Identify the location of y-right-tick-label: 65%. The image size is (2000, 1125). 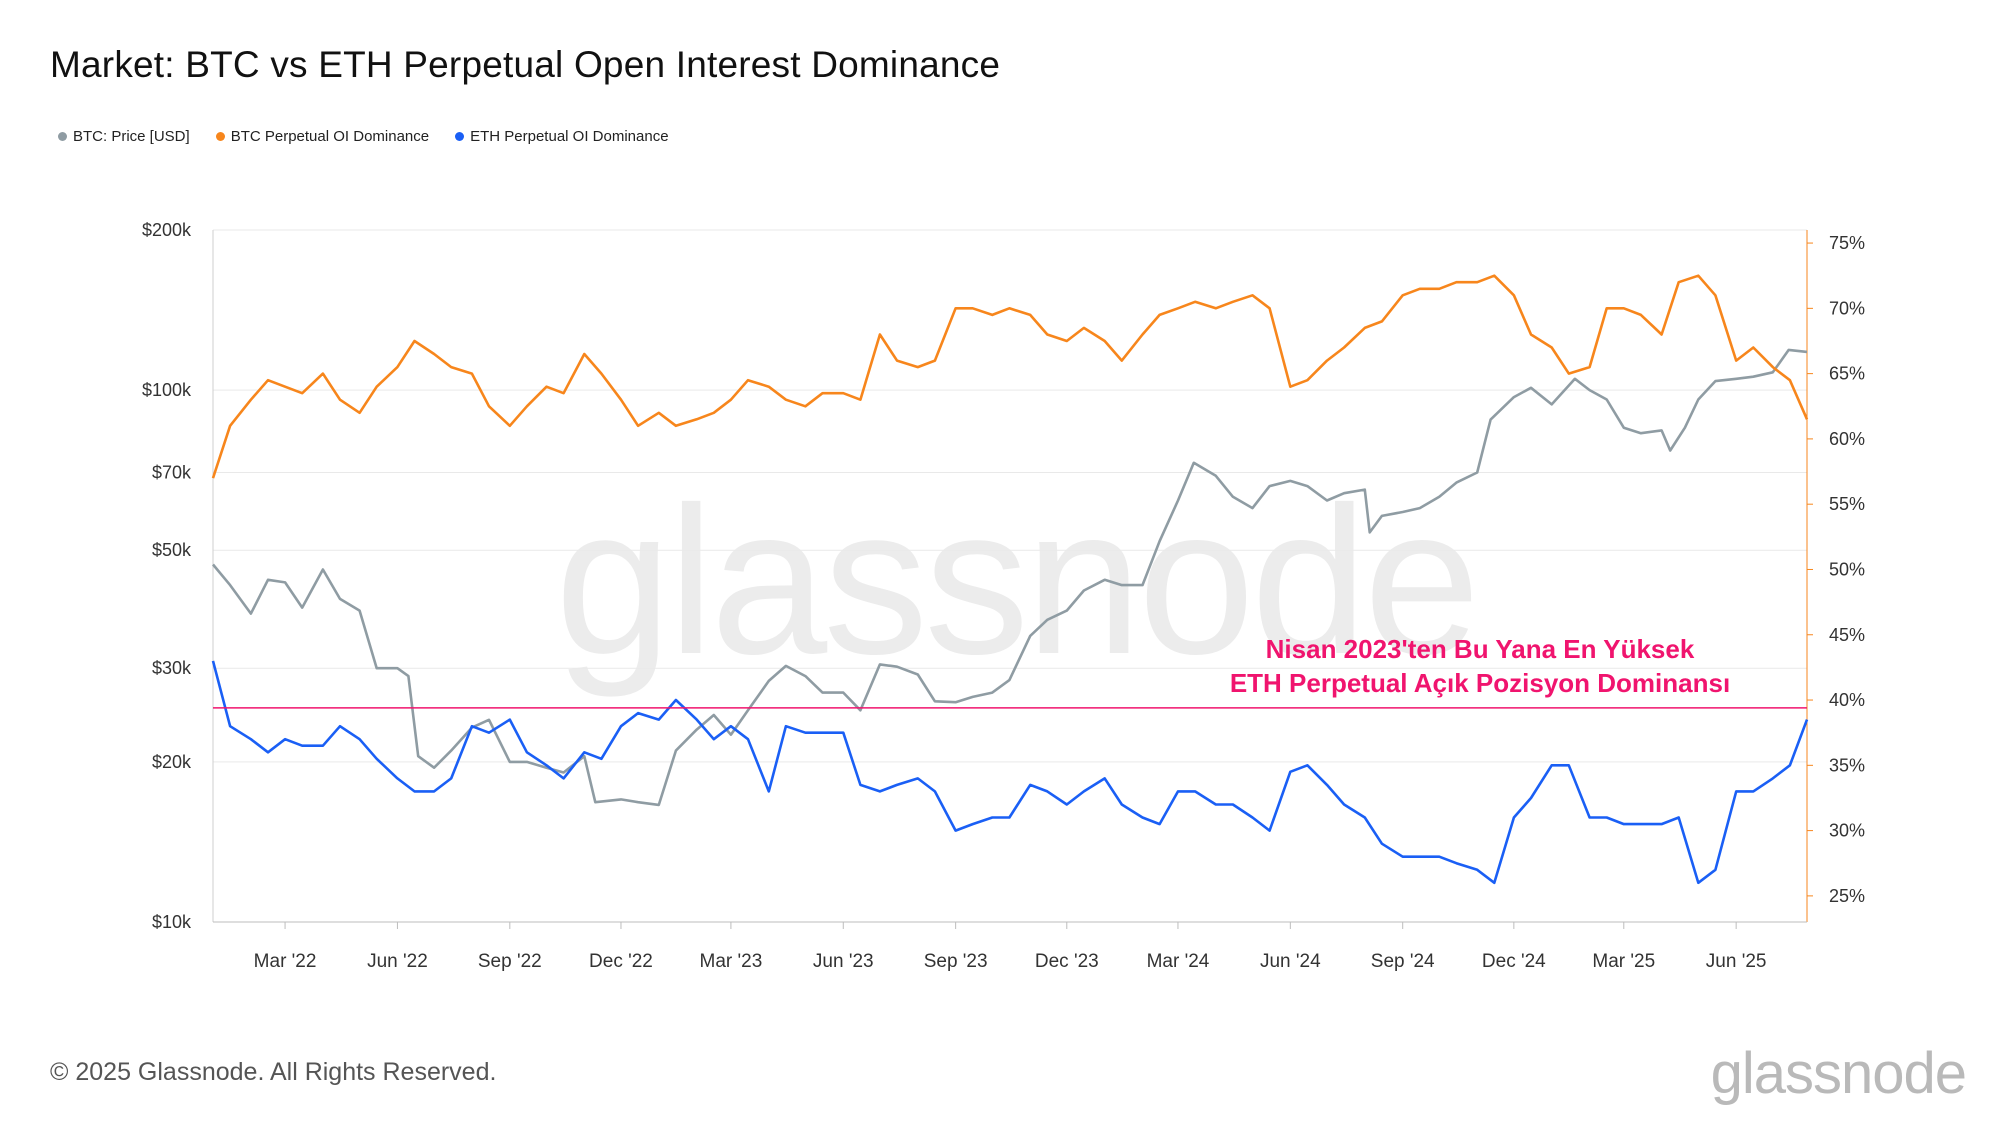
(1847, 374).